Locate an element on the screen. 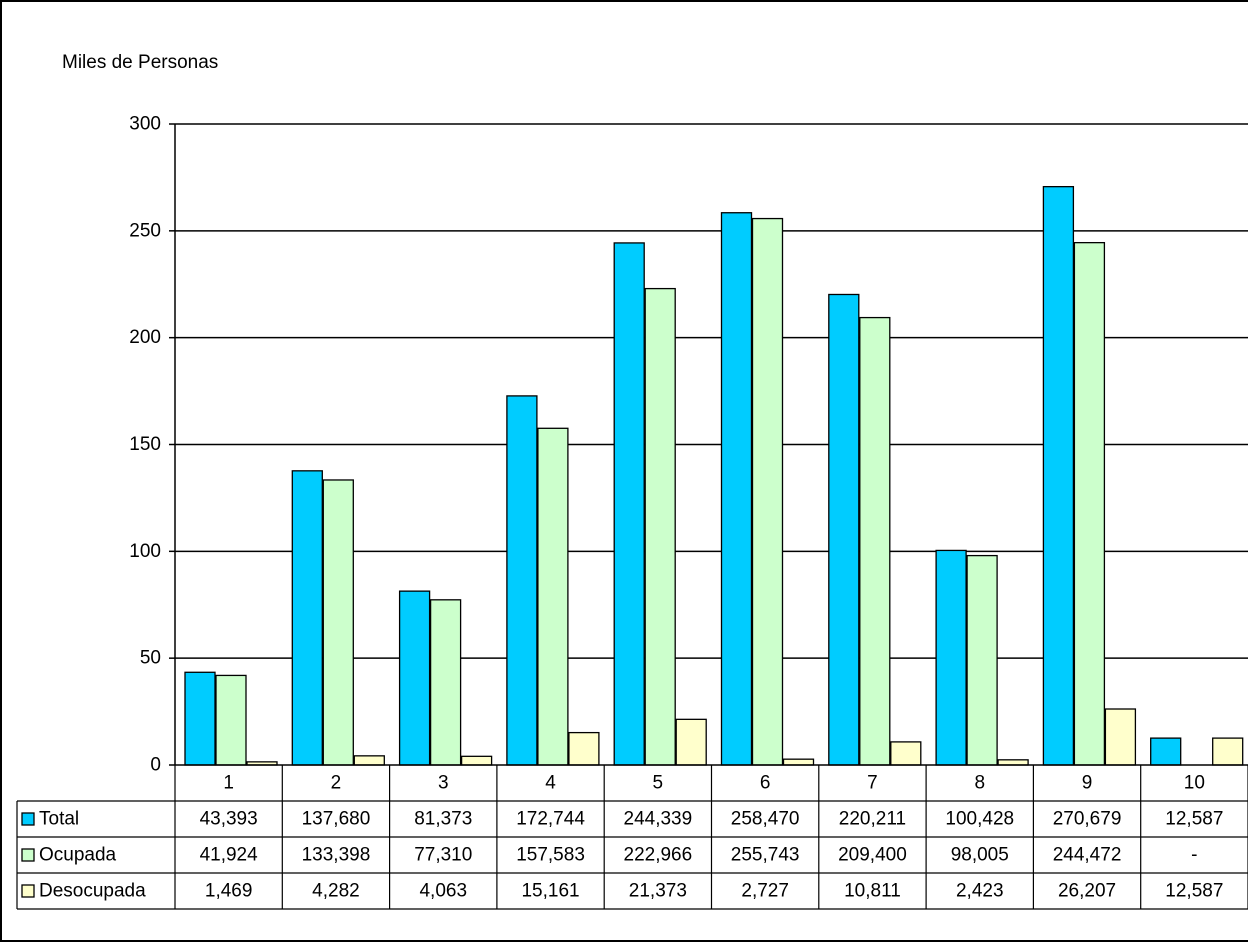 Image resolution: width=1248 pixels, height=942 pixels. x-tick-label: 5 is located at coordinates (658, 783).